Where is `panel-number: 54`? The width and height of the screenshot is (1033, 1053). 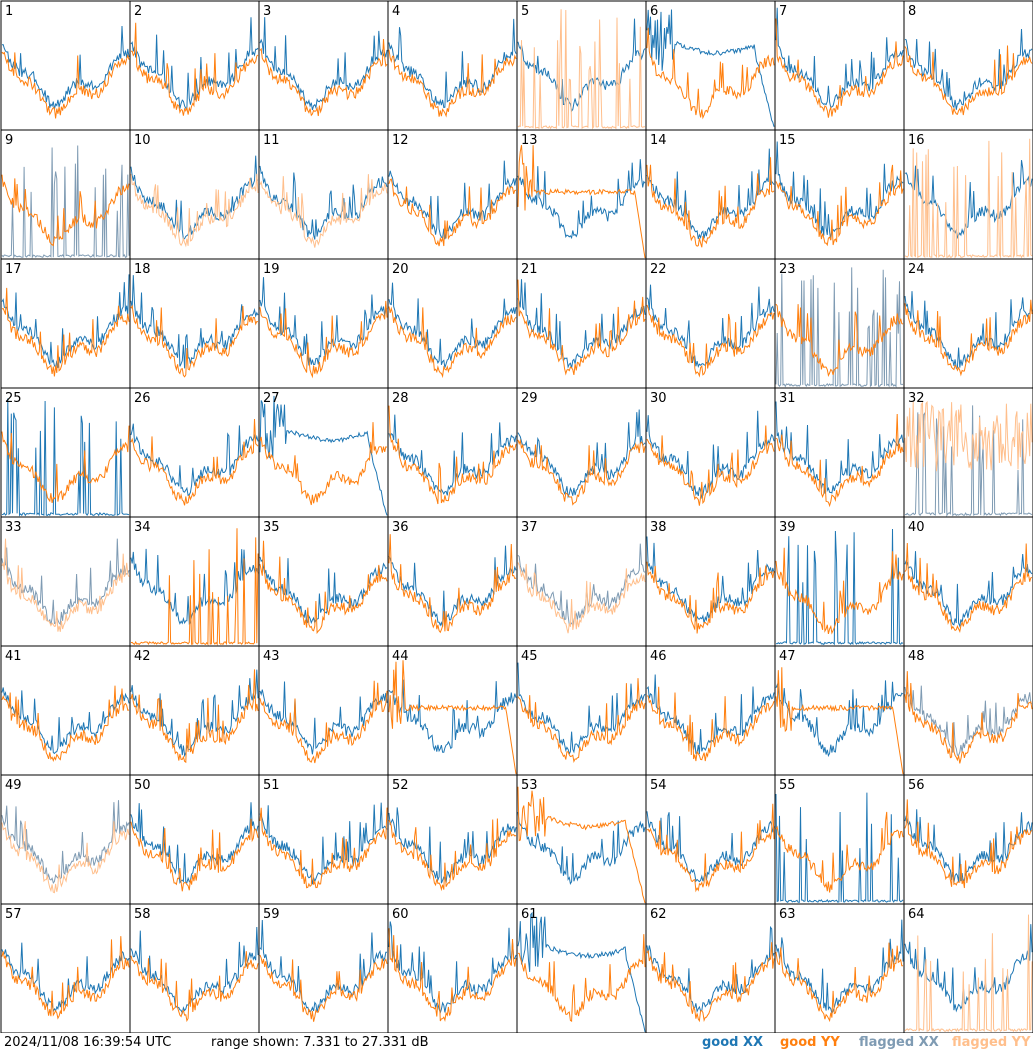
panel-number: 54 is located at coordinates (658, 785).